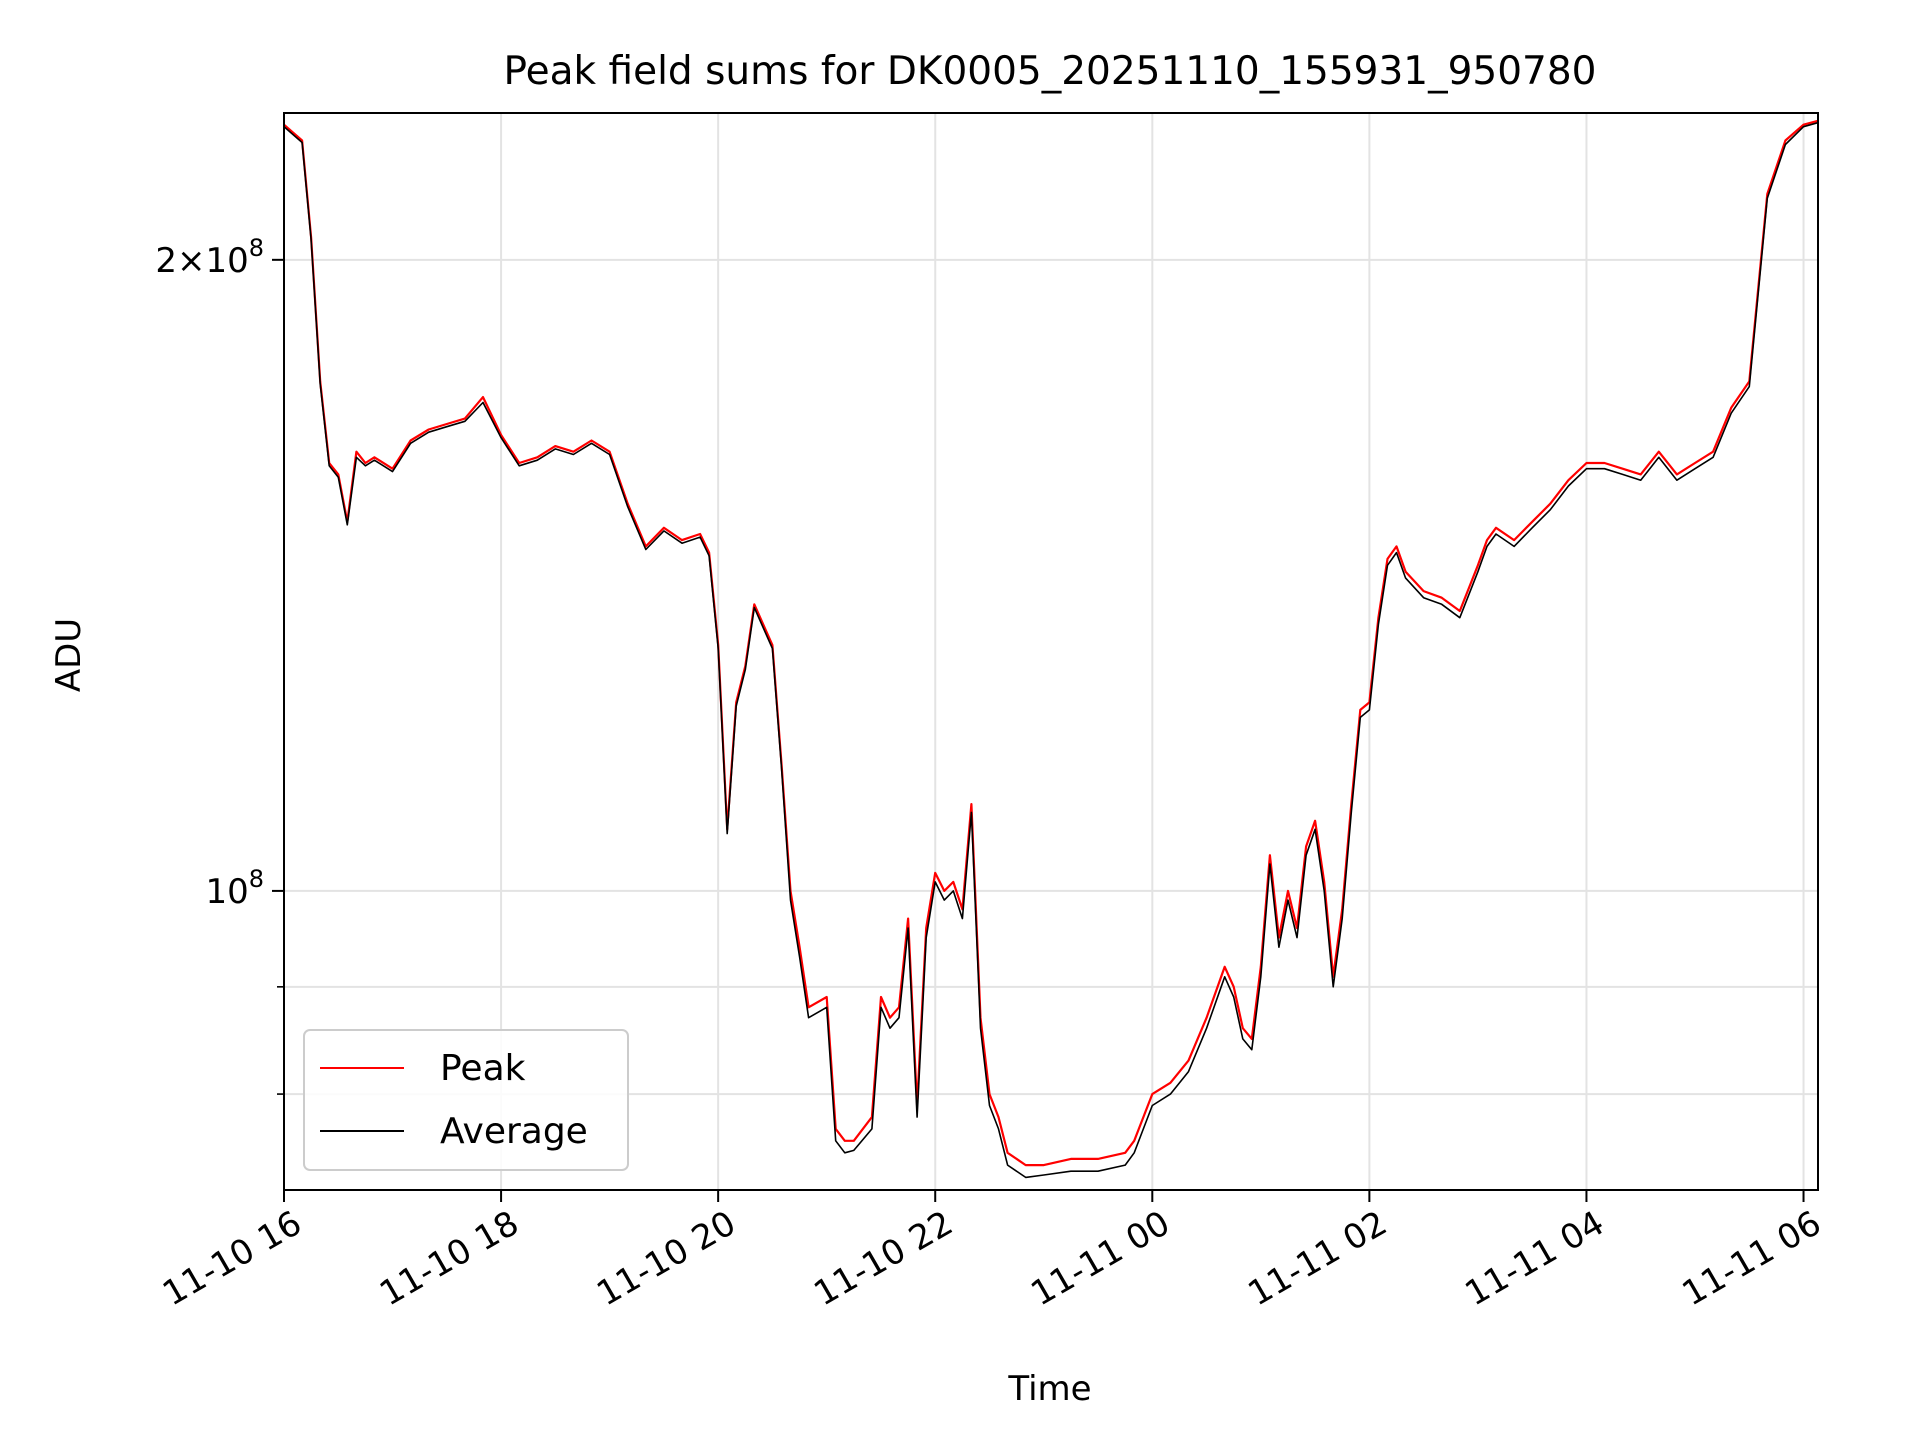 The image size is (1920, 1440). Describe the element at coordinates (483, 1068) in the screenshot. I see `legend-label-peak: Peak` at that location.